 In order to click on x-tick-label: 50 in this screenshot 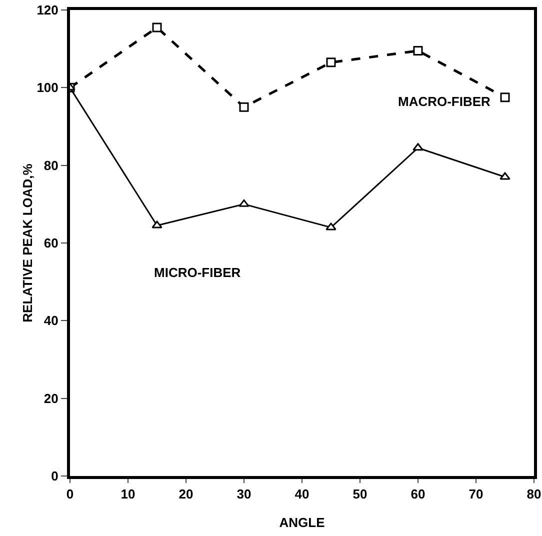, I will do `click(360, 494)`.